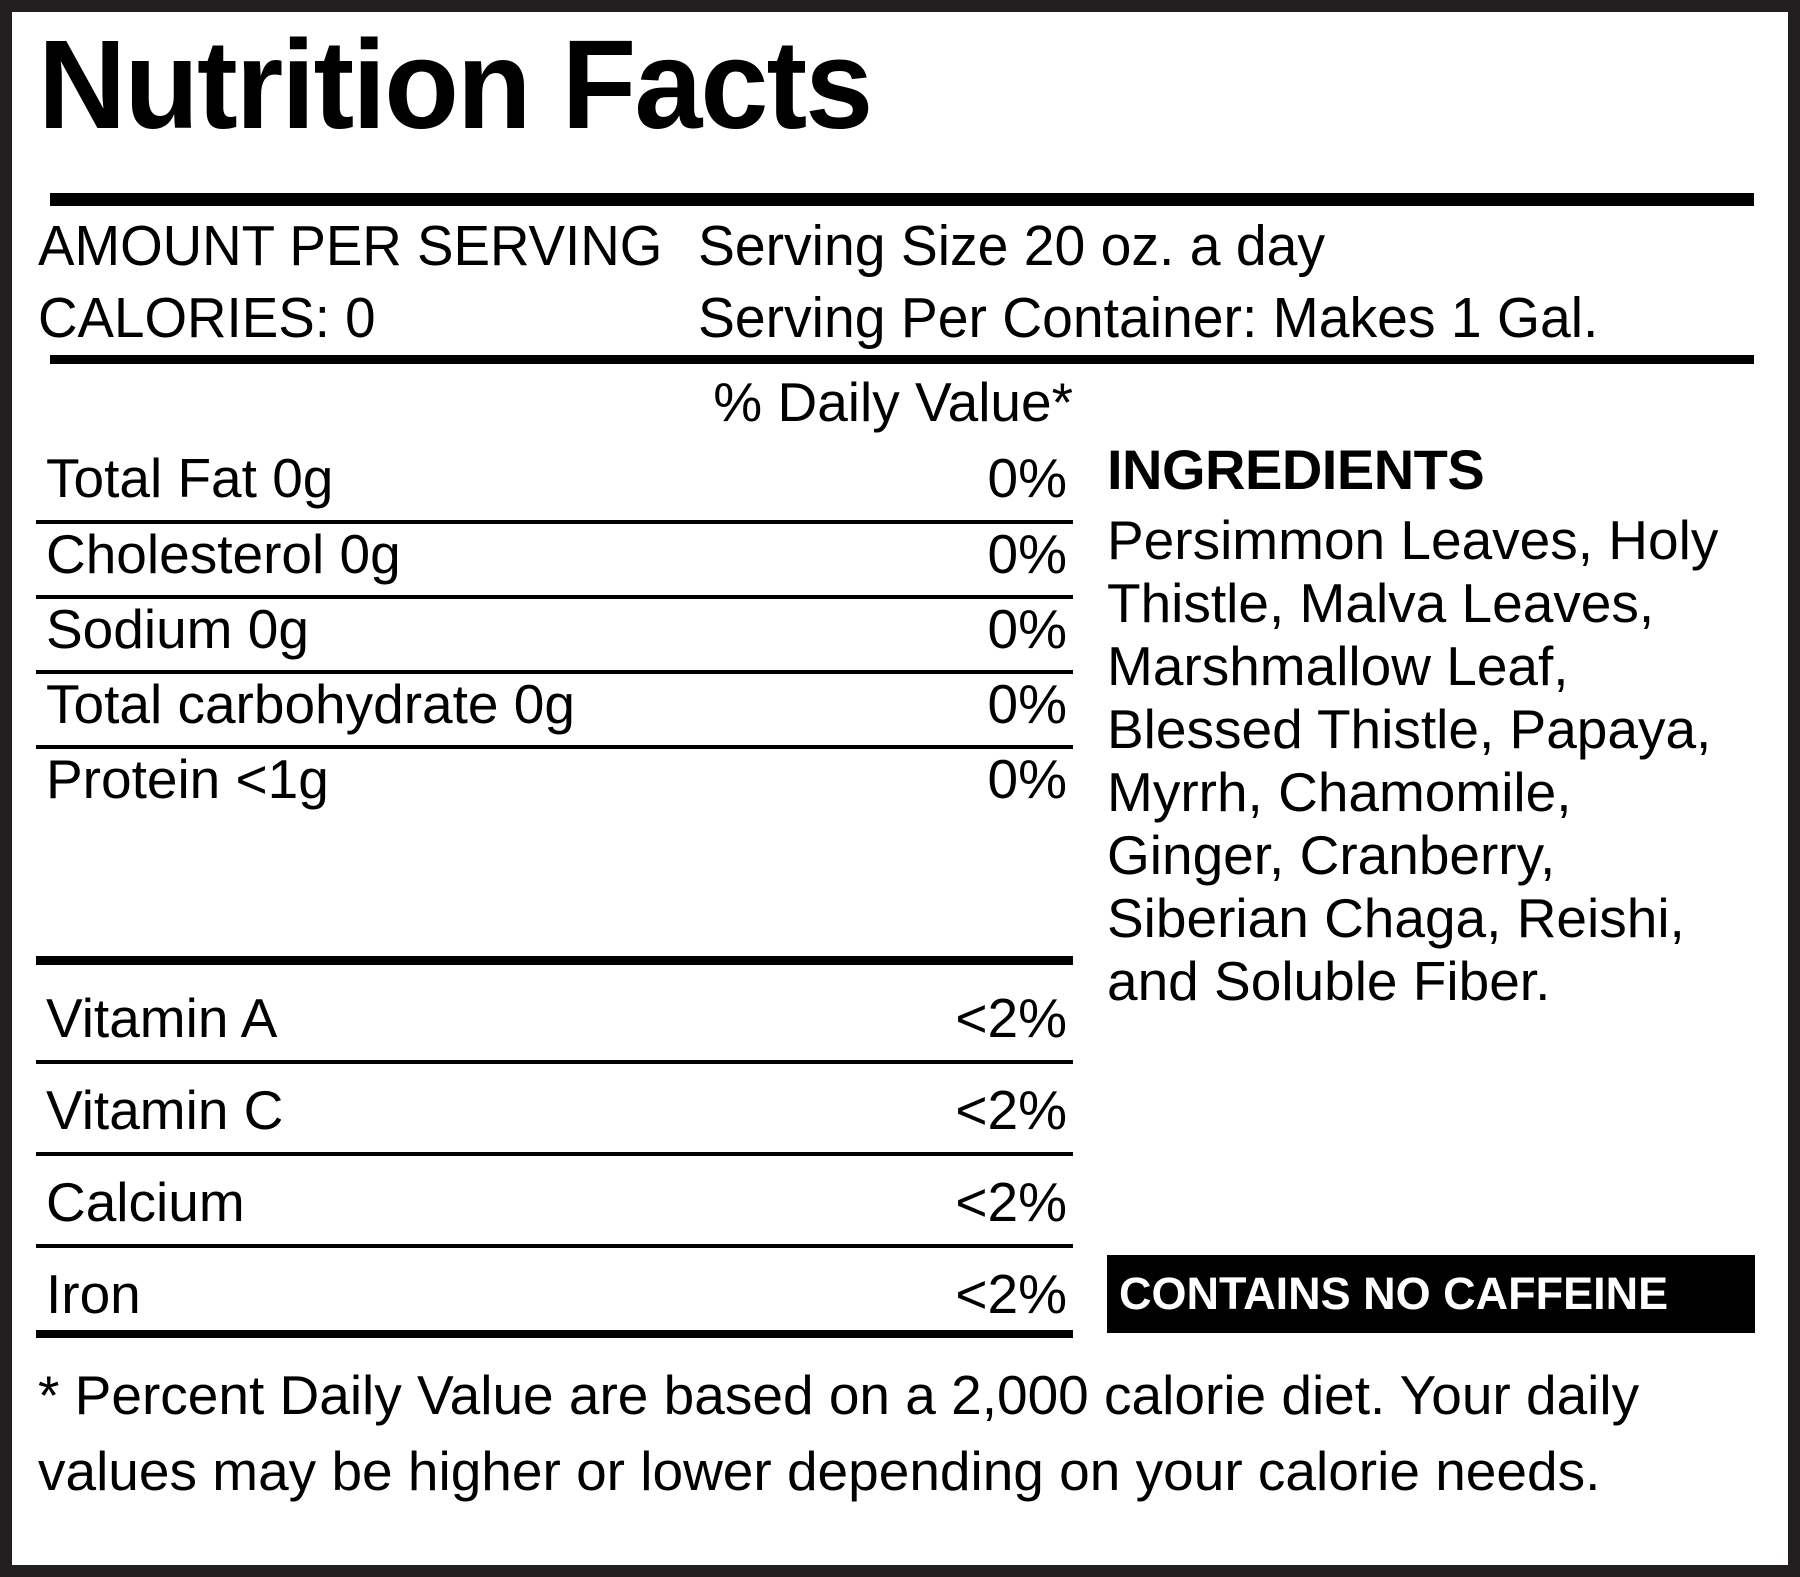  I want to click on serving-per-container-value: Serving Per Container: Makes 1 Gal., so click(1148, 318).